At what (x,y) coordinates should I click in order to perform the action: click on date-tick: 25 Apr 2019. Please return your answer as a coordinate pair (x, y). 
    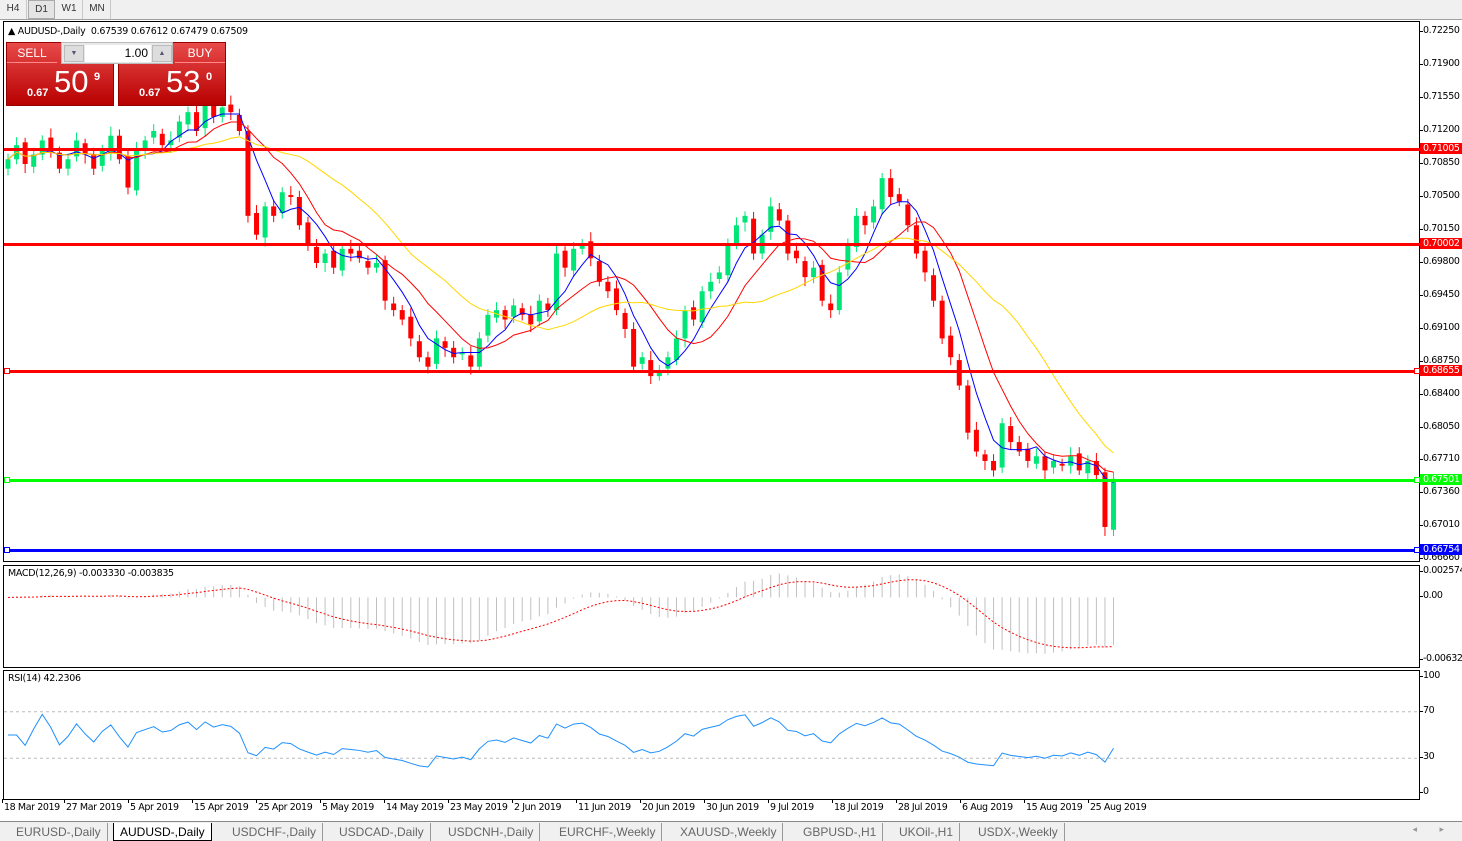
    Looking at the image, I should click on (284, 806).